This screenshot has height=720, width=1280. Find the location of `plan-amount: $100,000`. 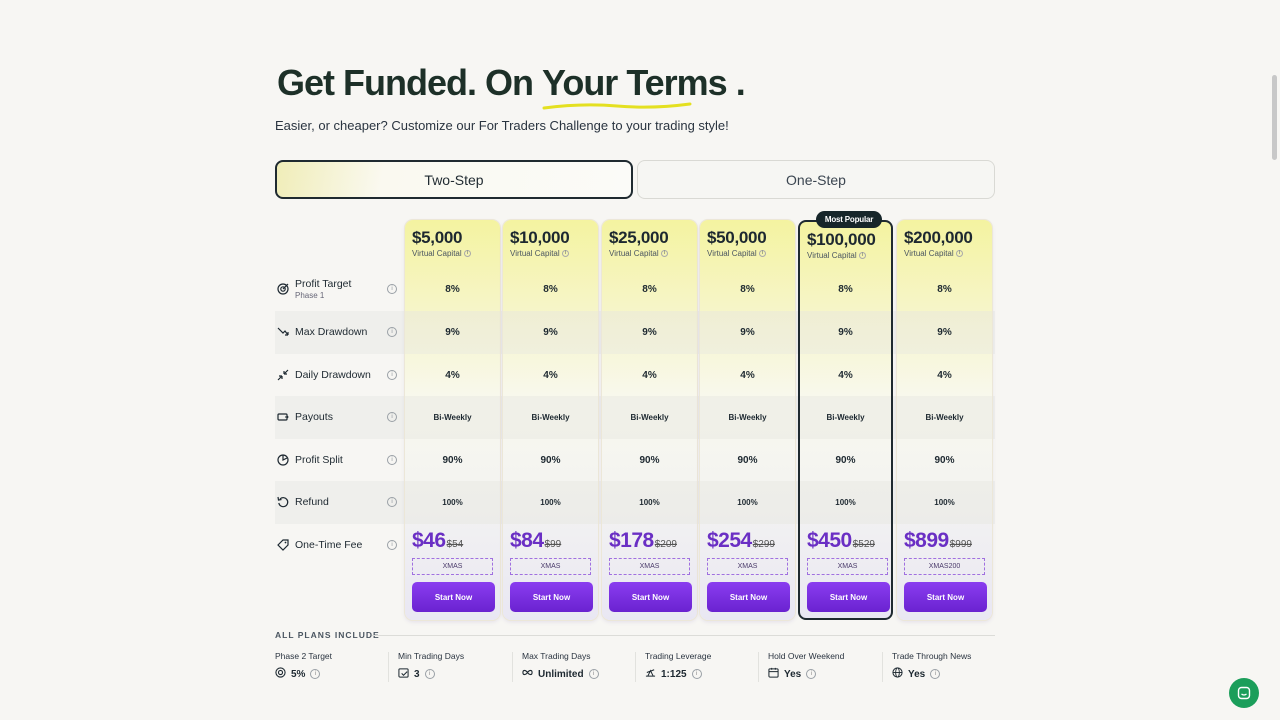

plan-amount: $100,000 is located at coordinates (841, 239).